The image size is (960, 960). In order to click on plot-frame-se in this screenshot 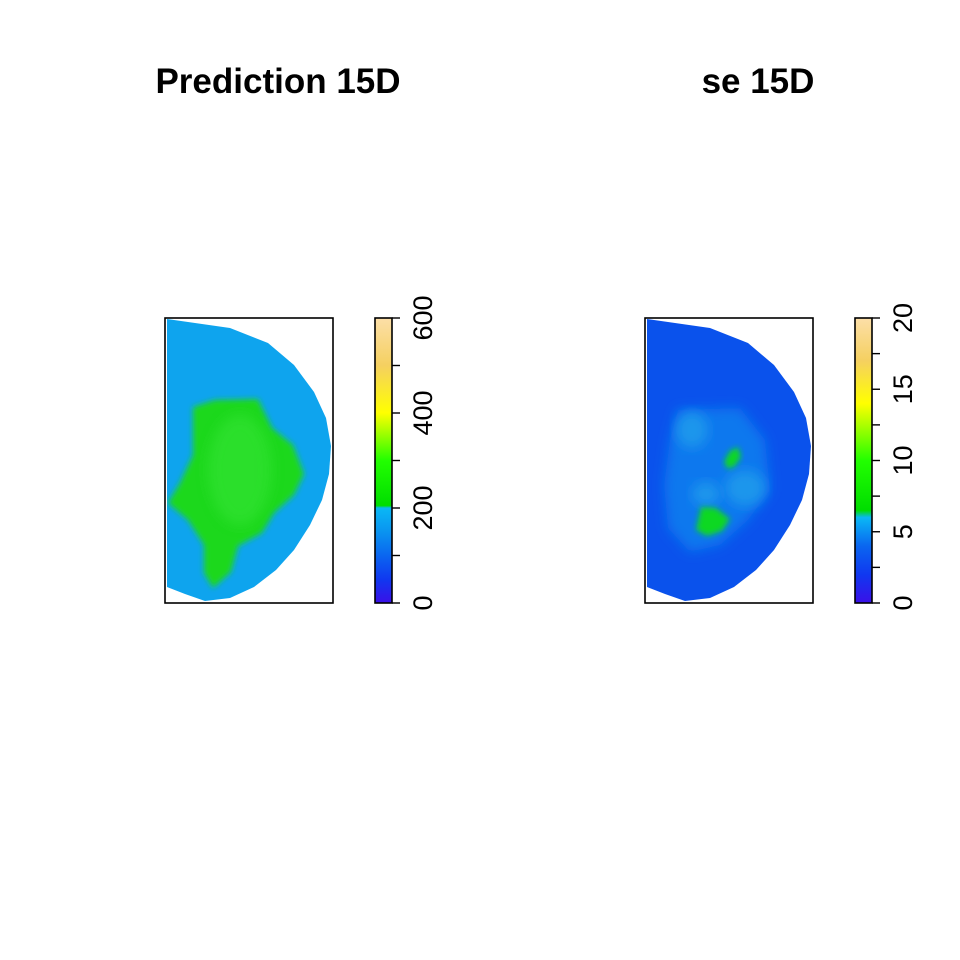, I will do `click(729, 460)`.